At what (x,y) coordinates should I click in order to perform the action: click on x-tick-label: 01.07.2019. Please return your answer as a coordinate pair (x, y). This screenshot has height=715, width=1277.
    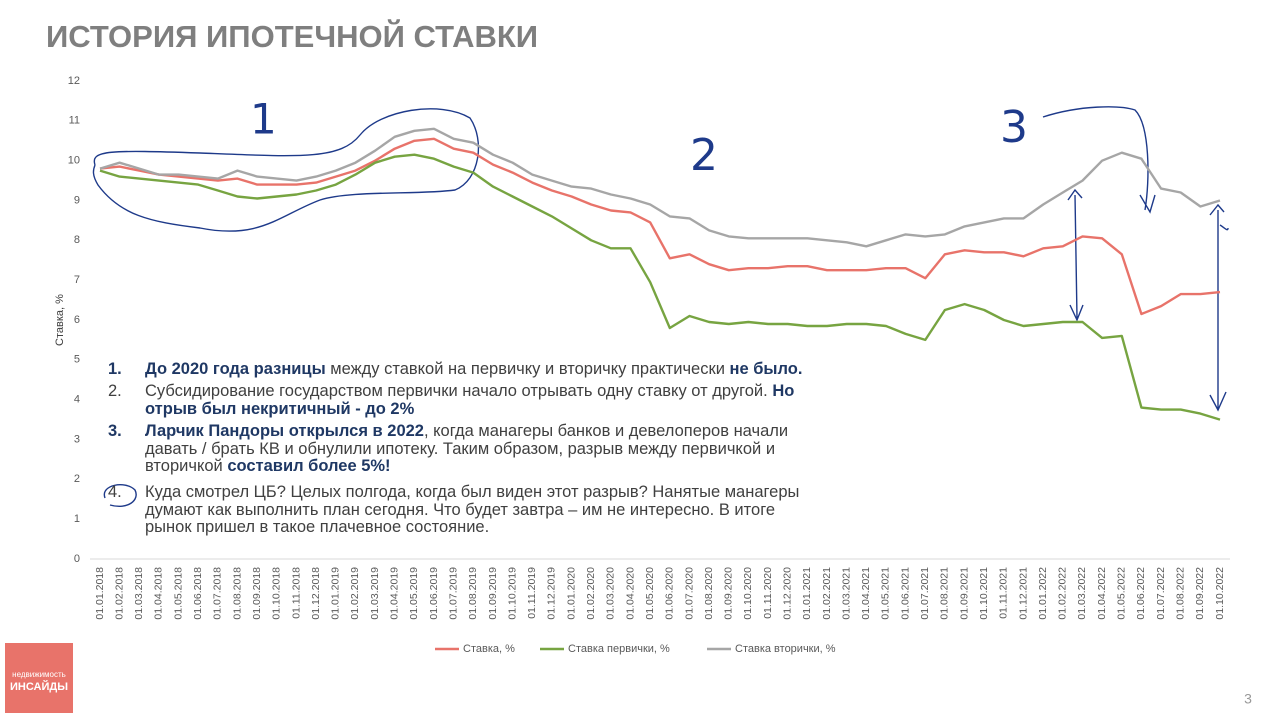
    Looking at the image, I should click on (453, 593).